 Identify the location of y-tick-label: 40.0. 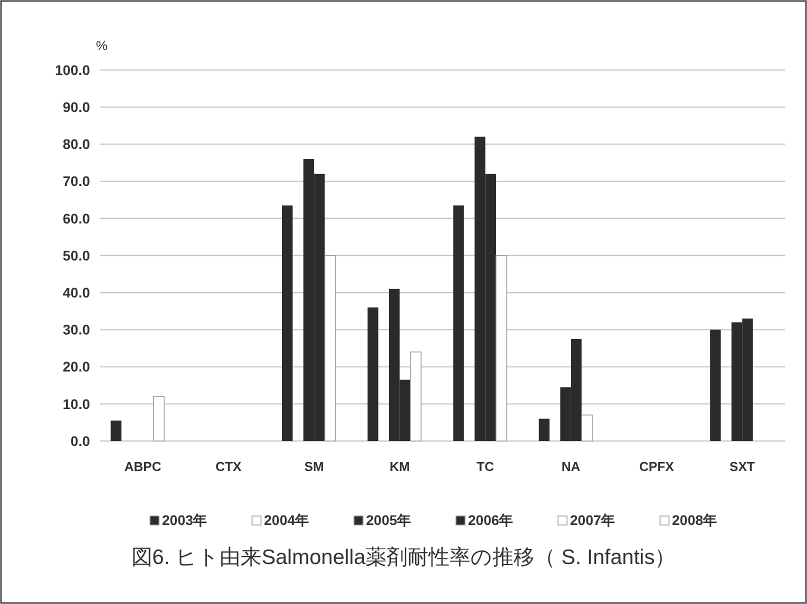
(76, 292).